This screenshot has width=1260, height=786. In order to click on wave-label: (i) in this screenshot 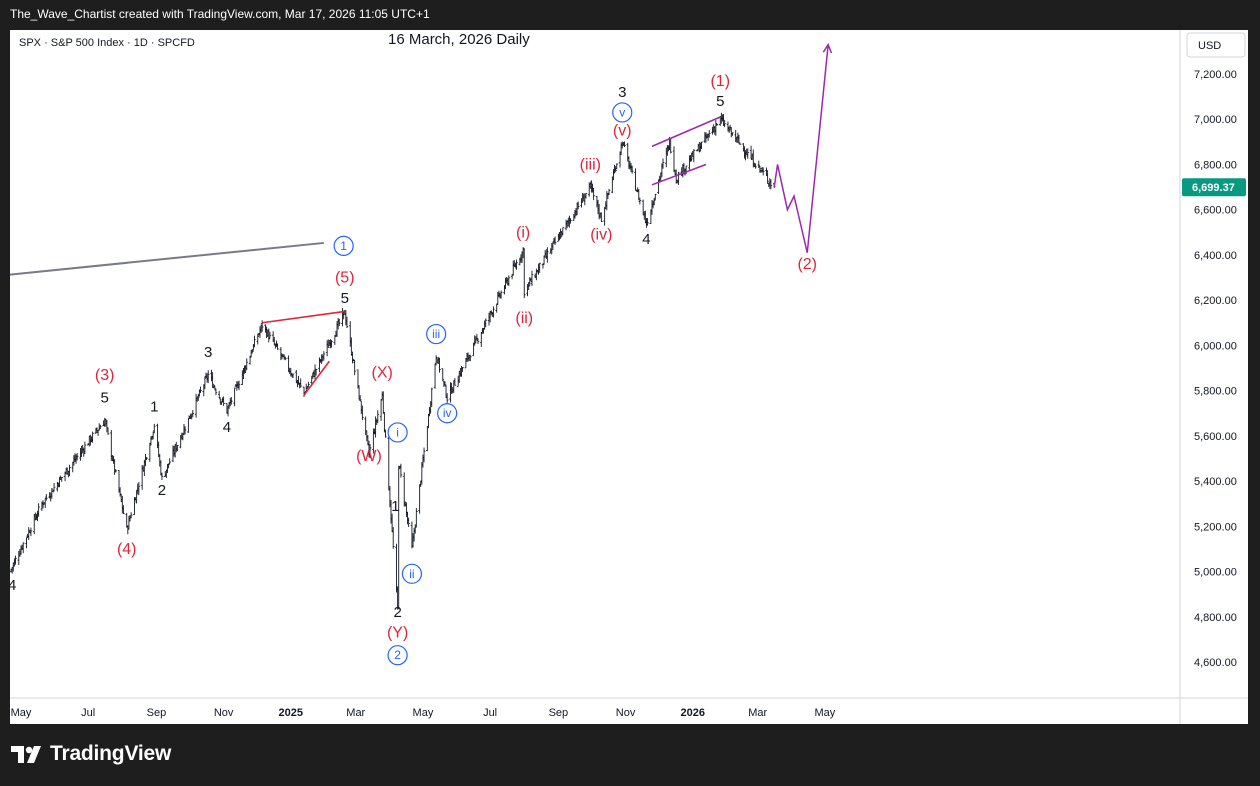, I will do `click(523, 232)`.